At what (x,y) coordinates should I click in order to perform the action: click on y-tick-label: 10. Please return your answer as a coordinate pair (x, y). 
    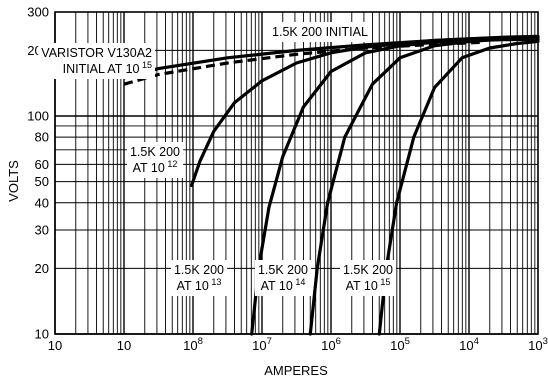
    Looking at the image, I should click on (42, 334).